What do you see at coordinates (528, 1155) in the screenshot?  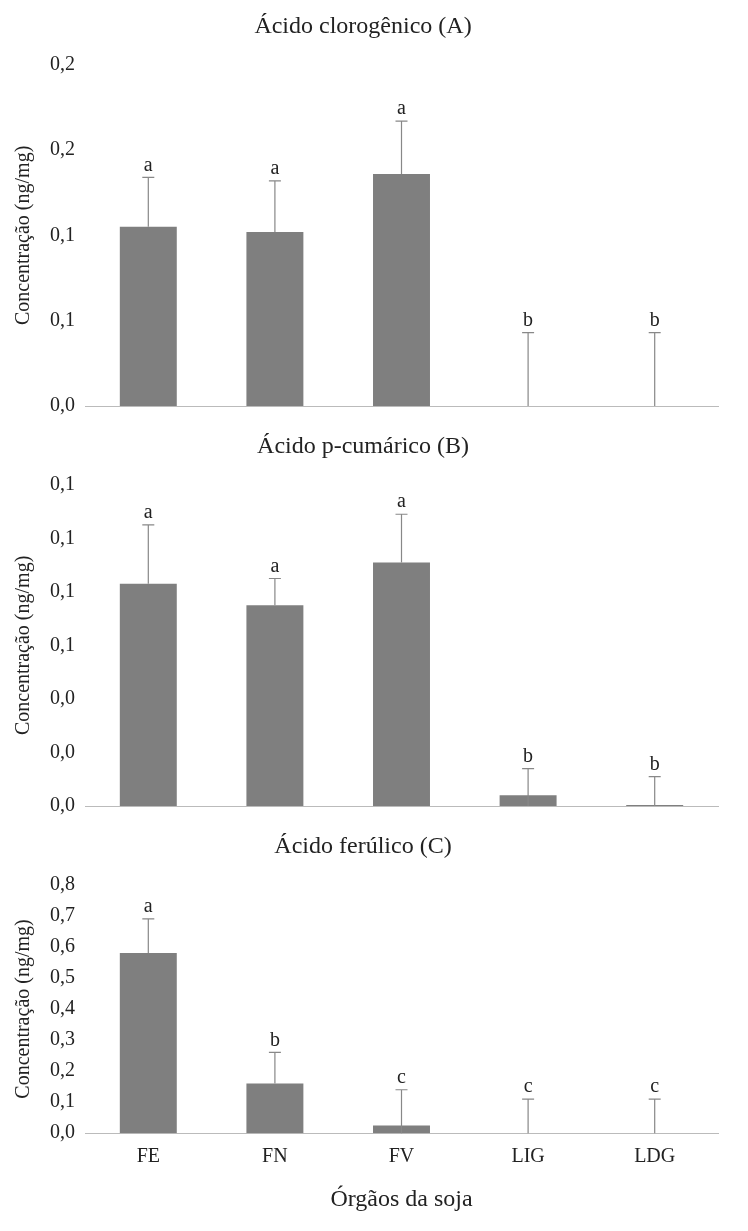 I see `x-tick-label: LIG` at bounding box center [528, 1155].